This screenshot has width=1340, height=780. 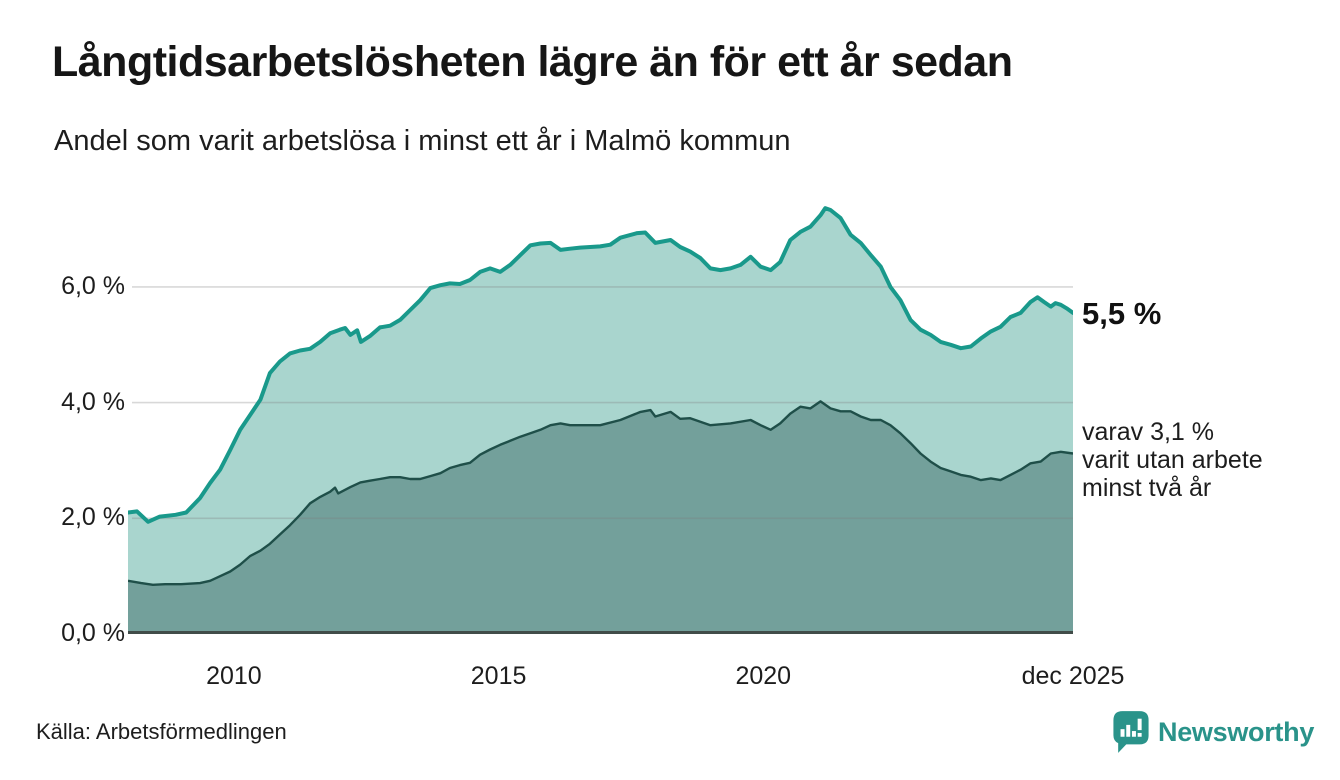 What do you see at coordinates (1148, 432) in the screenshot?
I see `annotation-line: varav 3,1 %` at bounding box center [1148, 432].